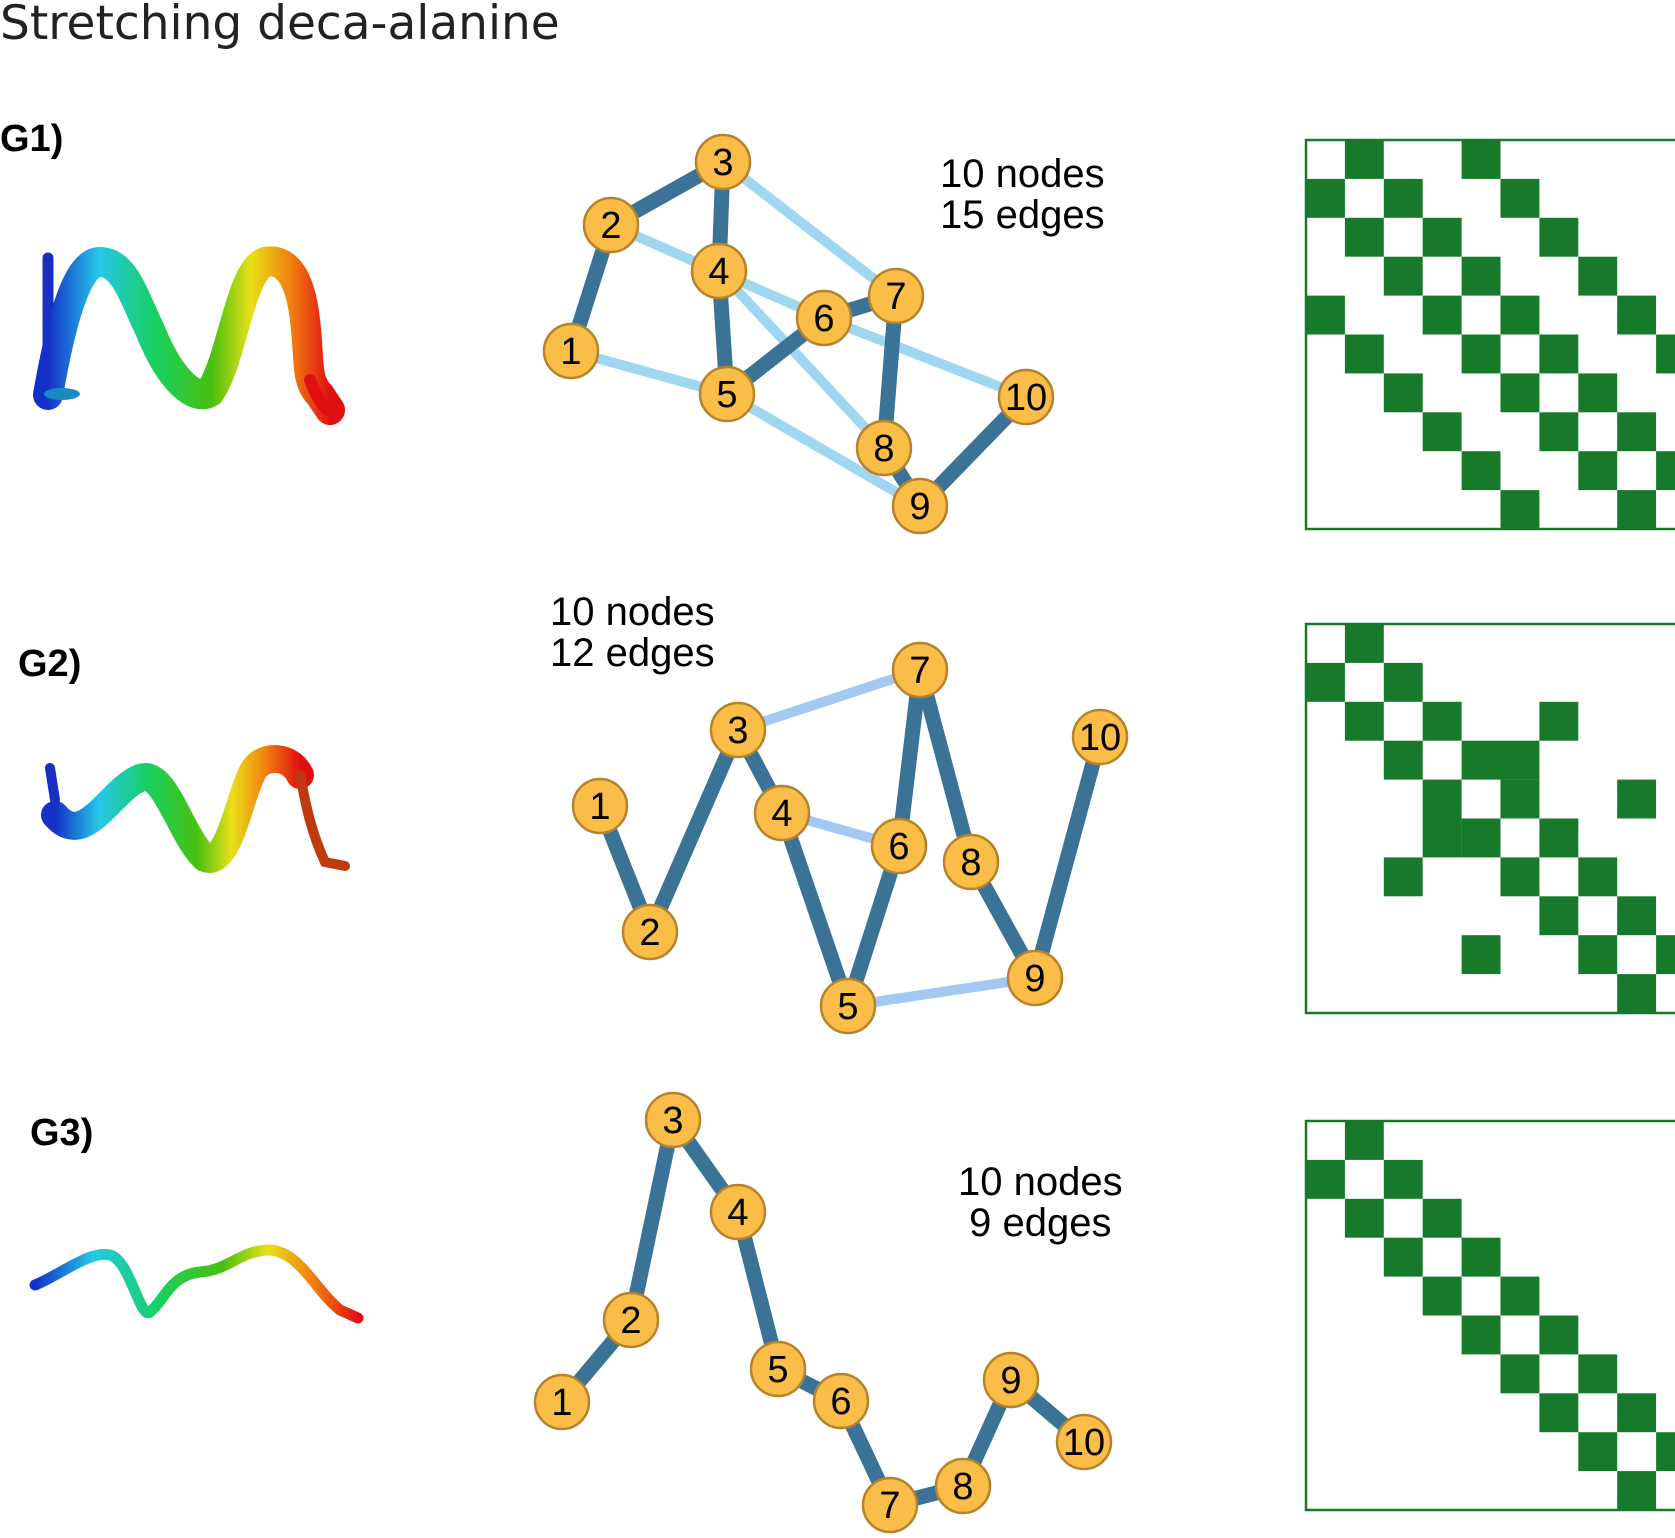 This screenshot has height=1538, width=1675. I want to click on node-label-6: 6, so click(840, 1402).